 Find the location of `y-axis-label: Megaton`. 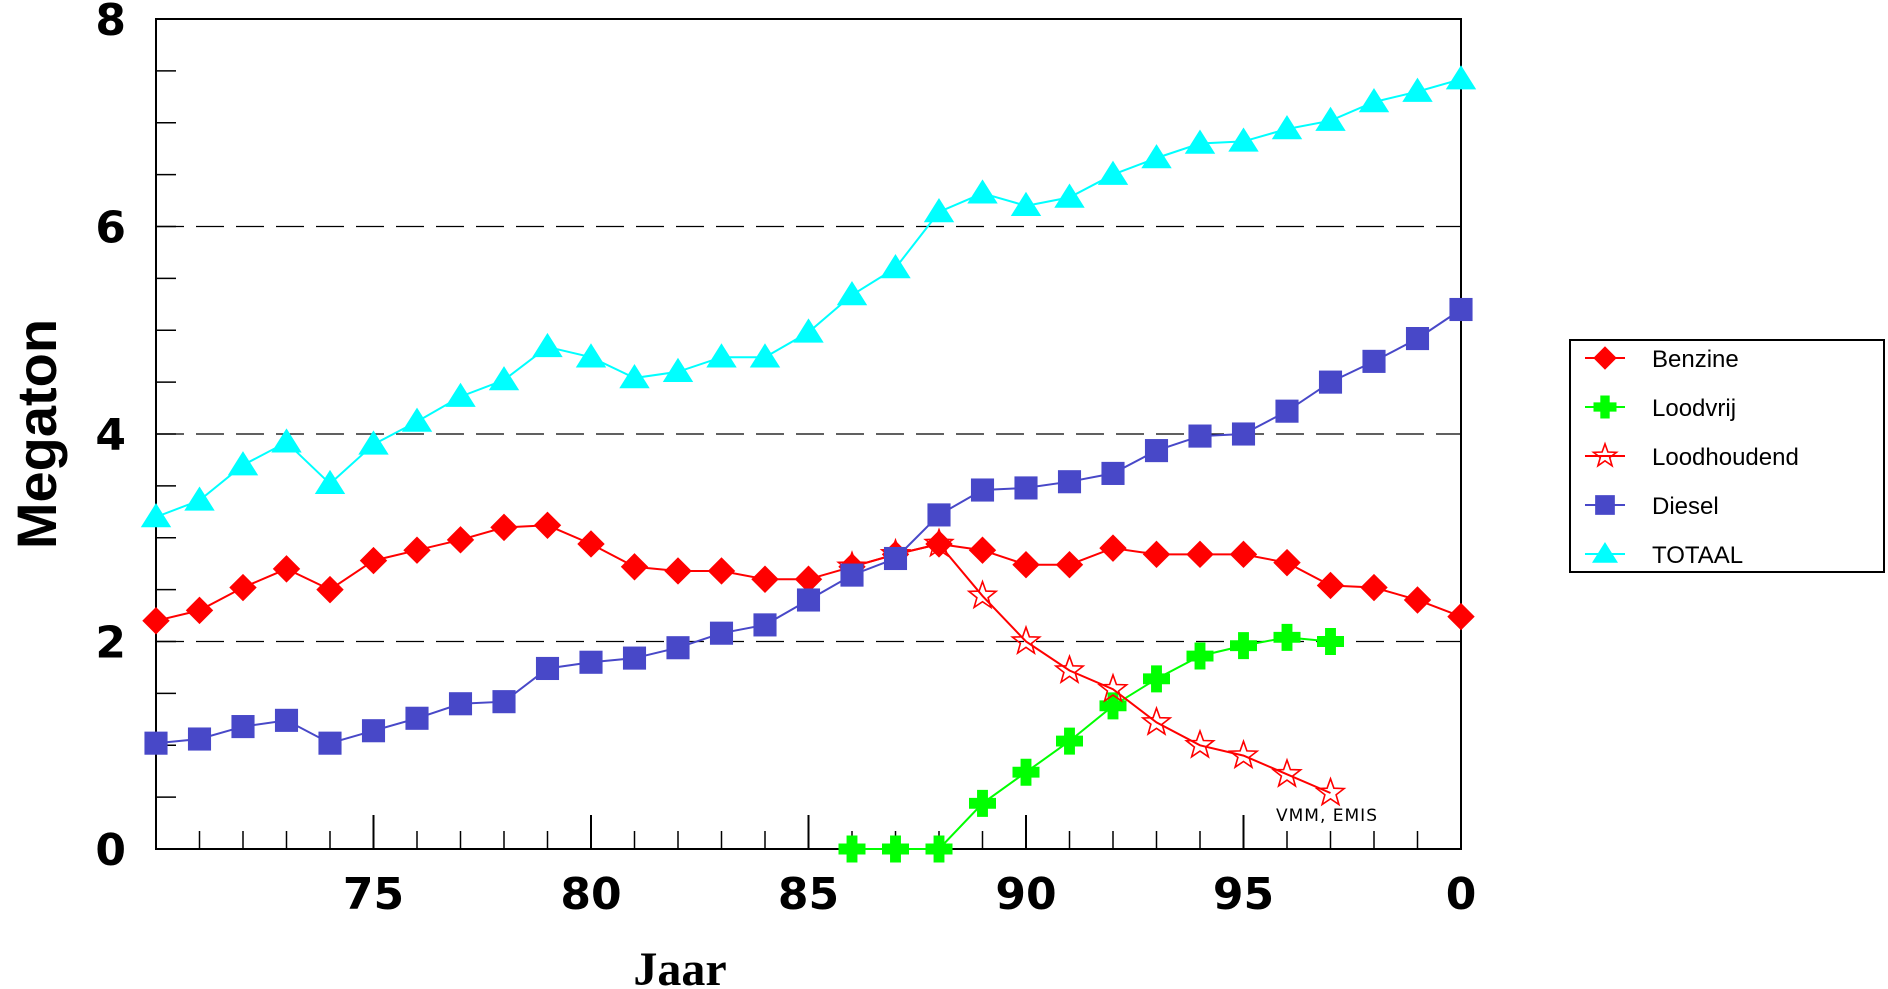

y-axis-label: Megaton is located at coordinates (36, 434).